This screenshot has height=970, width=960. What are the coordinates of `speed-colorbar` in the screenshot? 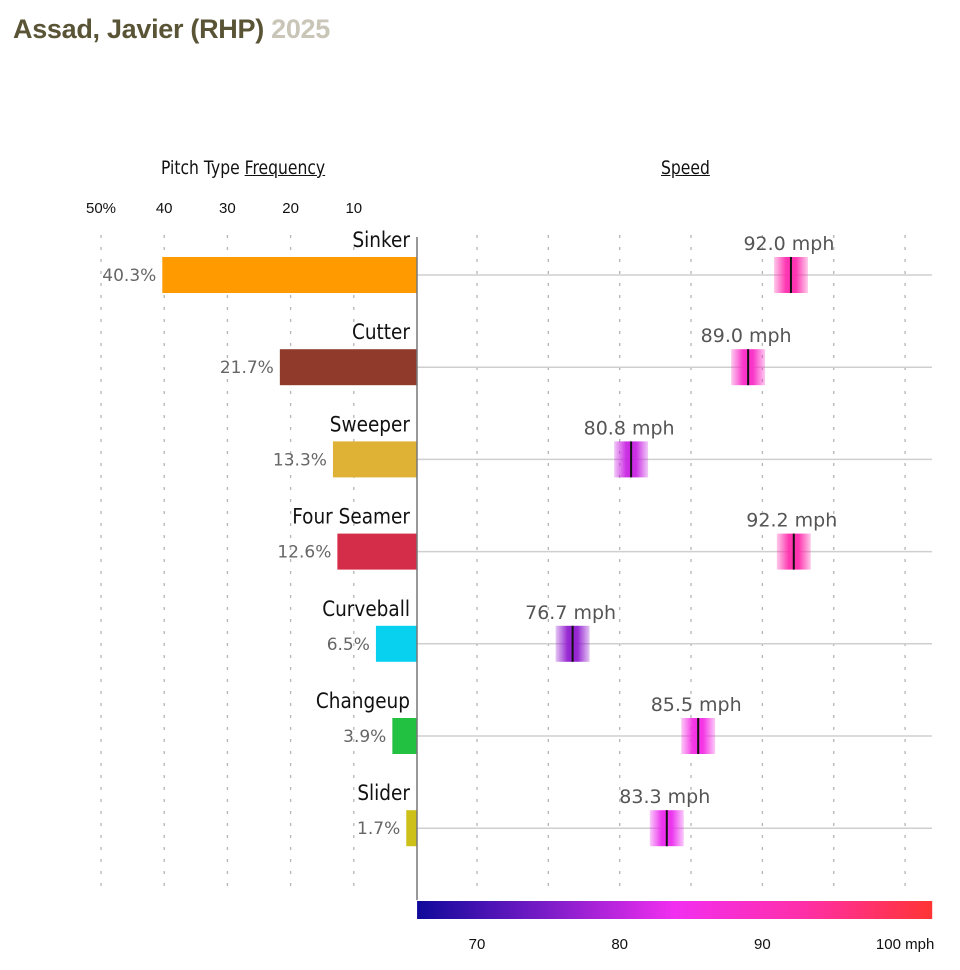 It's located at (675, 910).